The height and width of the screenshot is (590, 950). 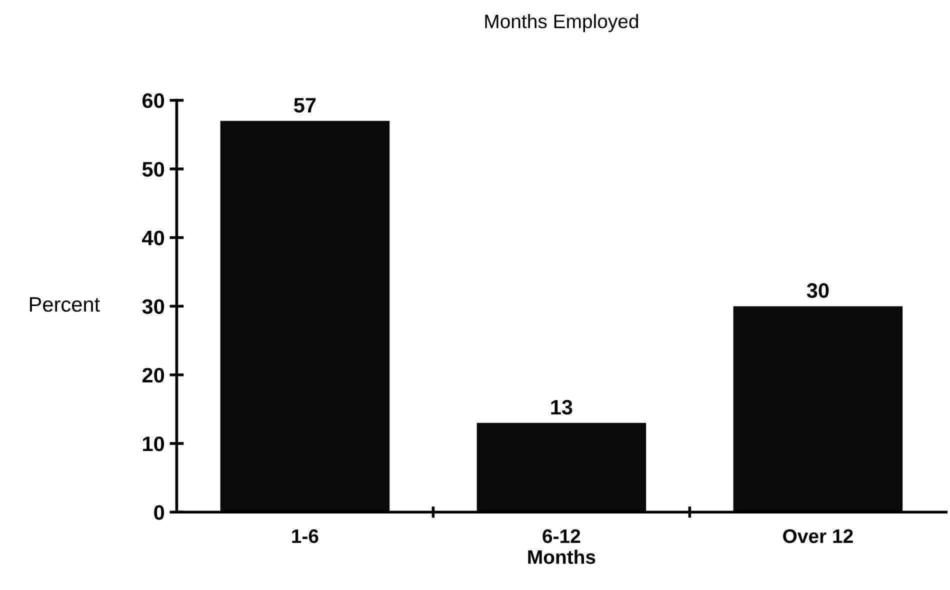 I want to click on data-label: 13, so click(x=561, y=407).